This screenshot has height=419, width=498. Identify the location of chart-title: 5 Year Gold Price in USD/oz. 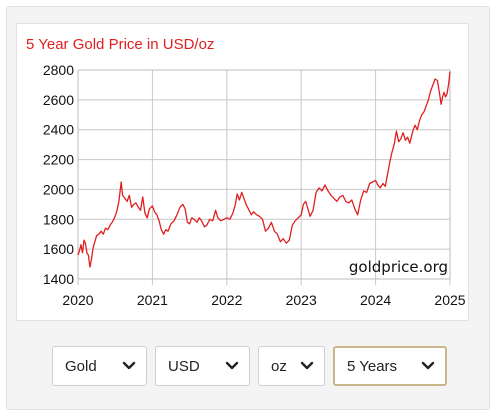
(120, 44).